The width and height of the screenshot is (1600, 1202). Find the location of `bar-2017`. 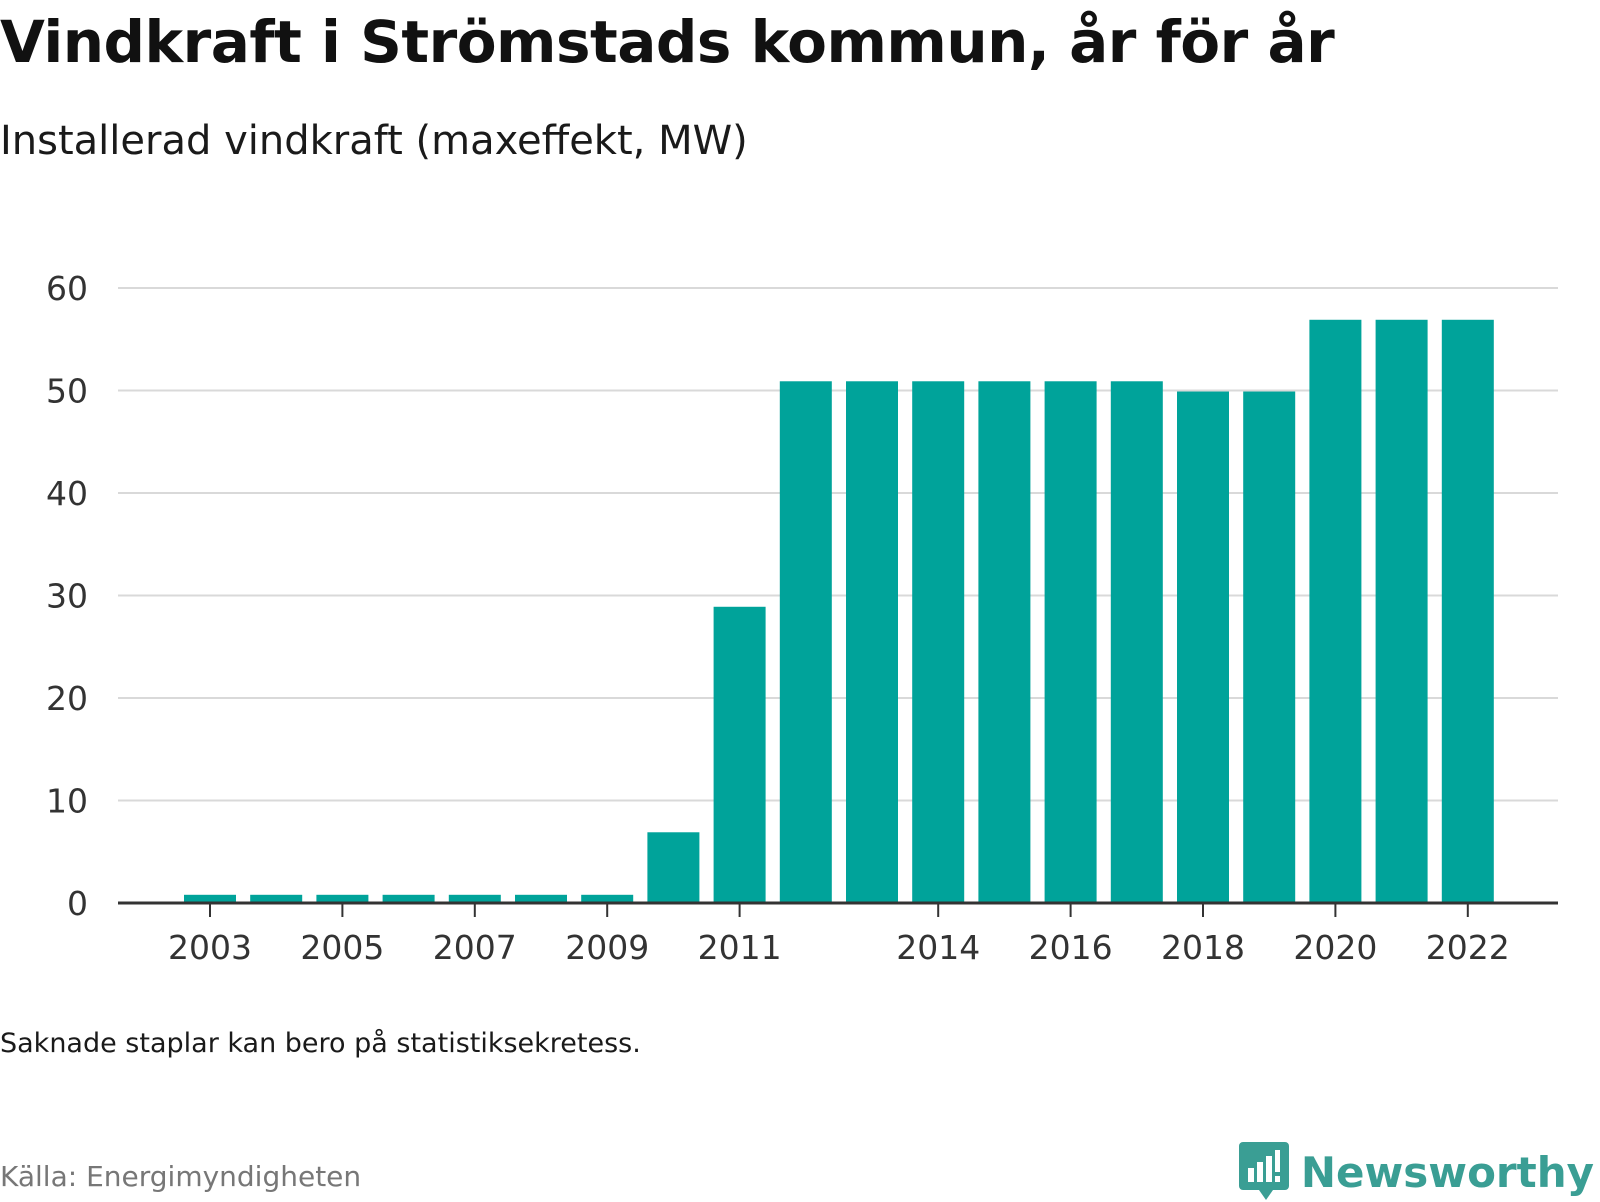

bar-2017 is located at coordinates (1136, 642).